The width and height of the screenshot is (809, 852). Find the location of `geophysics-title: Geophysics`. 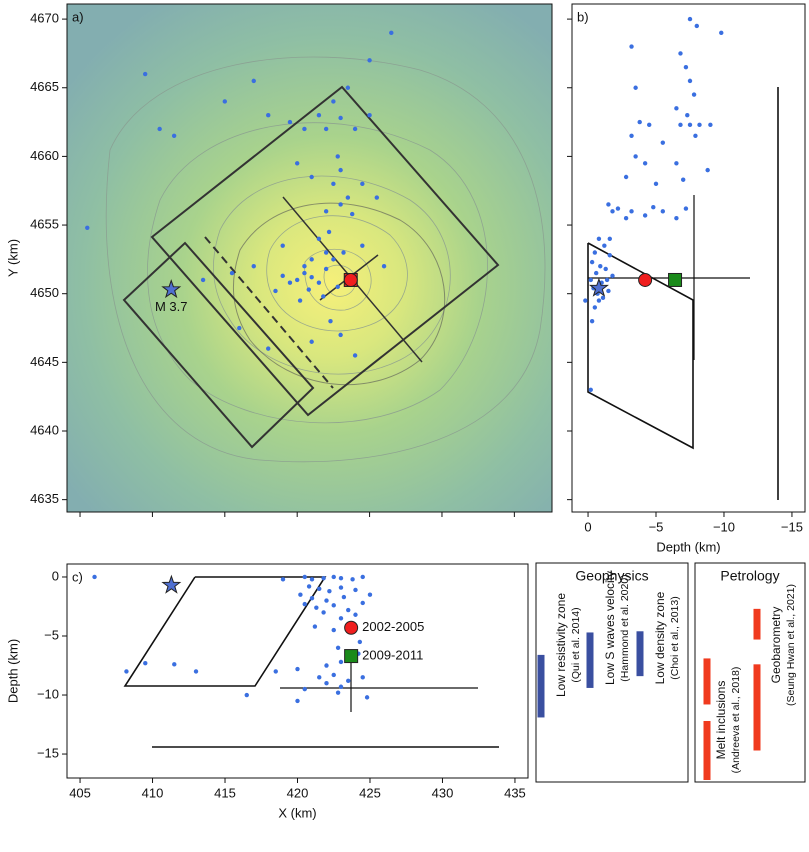

geophysics-title: Geophysics is located at coordinates (611, 576).